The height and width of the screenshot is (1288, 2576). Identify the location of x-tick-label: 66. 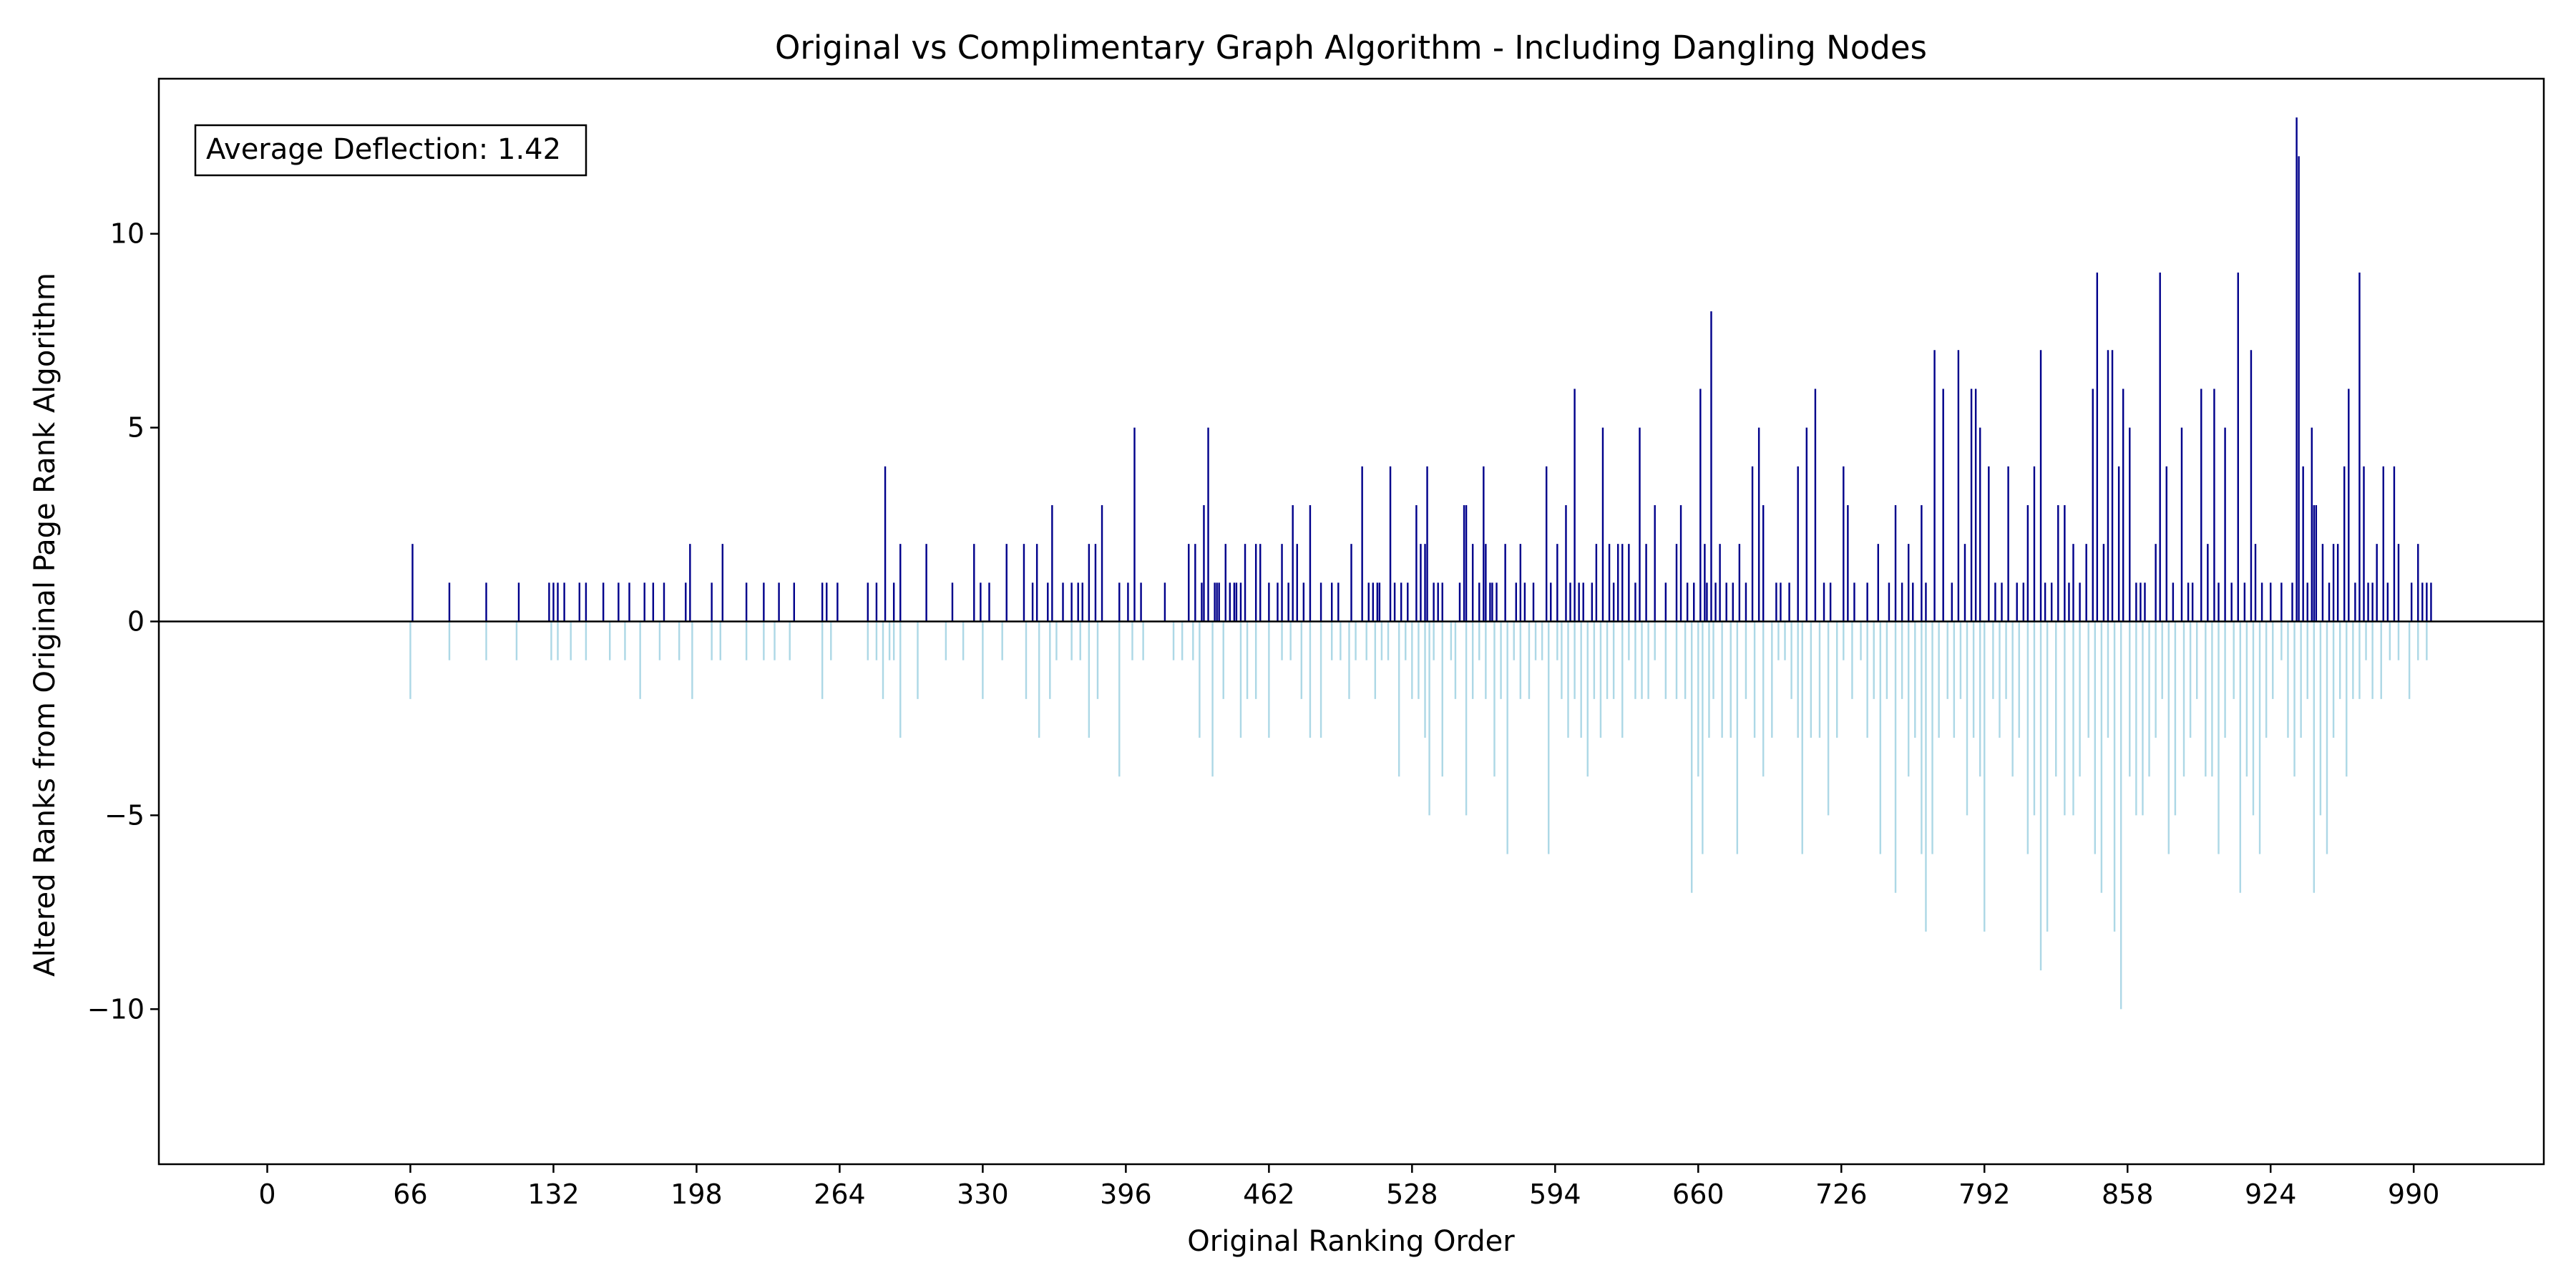
(410, 1194).